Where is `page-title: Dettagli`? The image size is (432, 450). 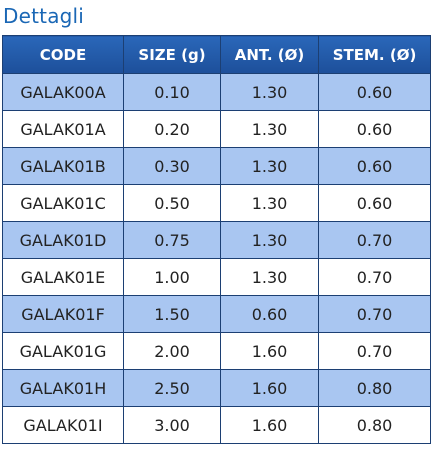
page-title: Dettagli is located at coordinates (44, 16).